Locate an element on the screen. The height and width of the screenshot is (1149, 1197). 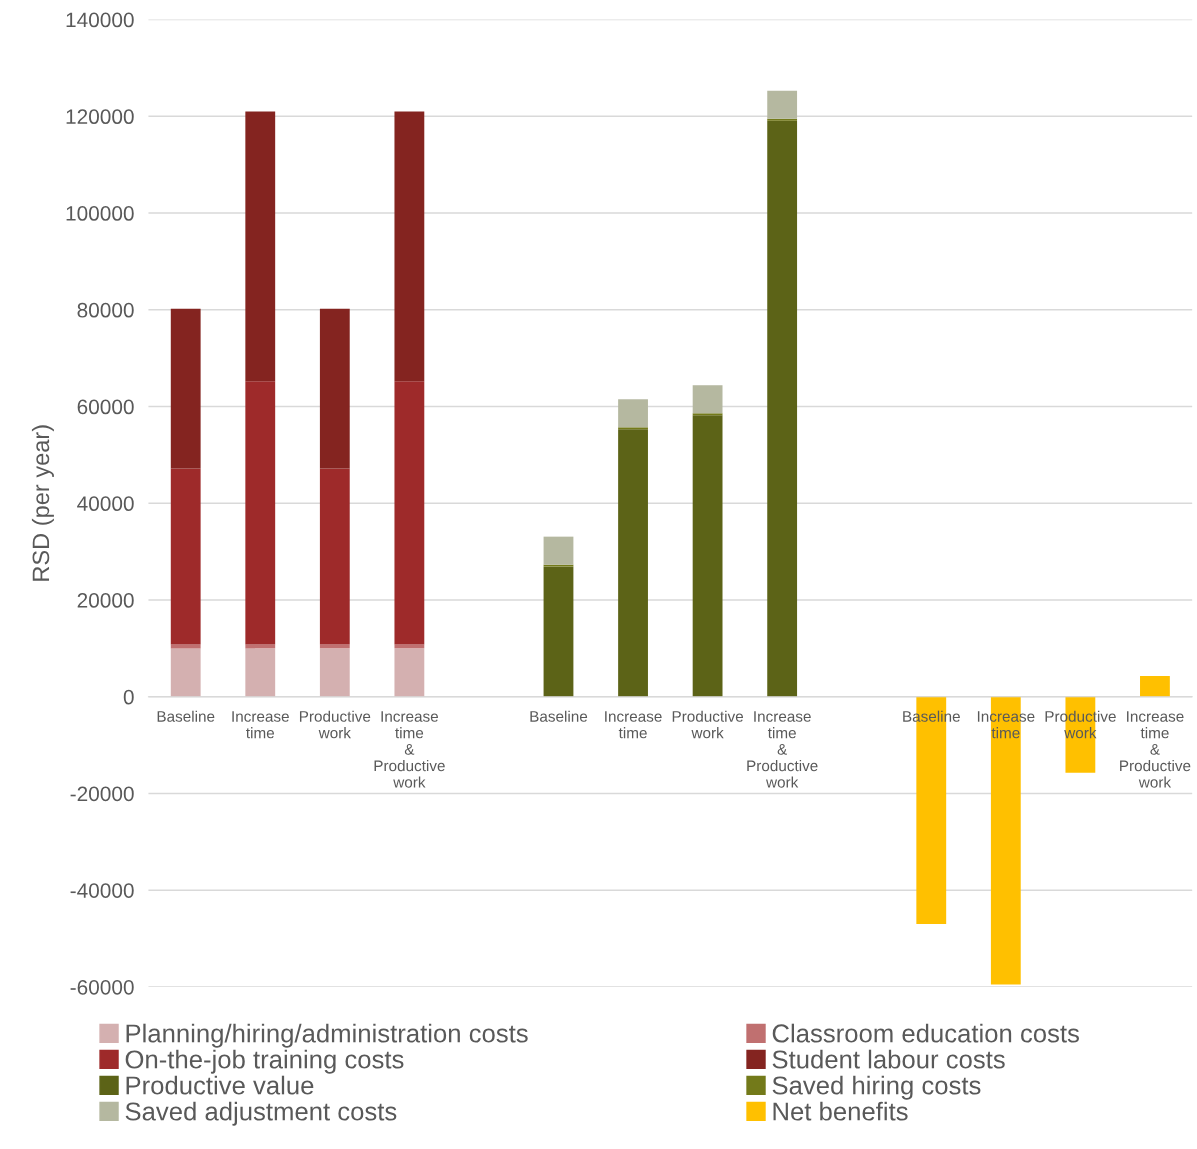
y-tick-label: 60000 is located at coordinates (105, 407).